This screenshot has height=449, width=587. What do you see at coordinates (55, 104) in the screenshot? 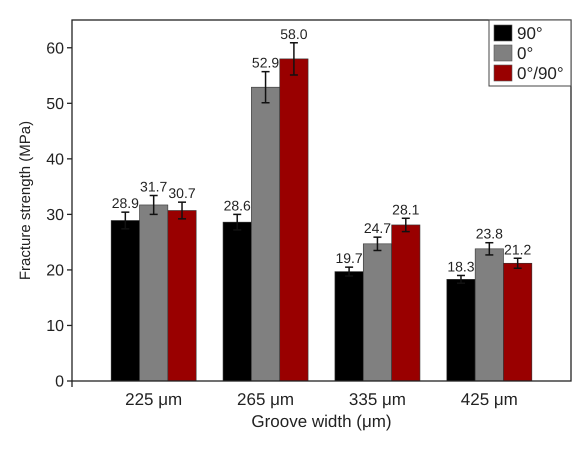
I see `y-tick-label: 50` at bounding box center [55, 104].